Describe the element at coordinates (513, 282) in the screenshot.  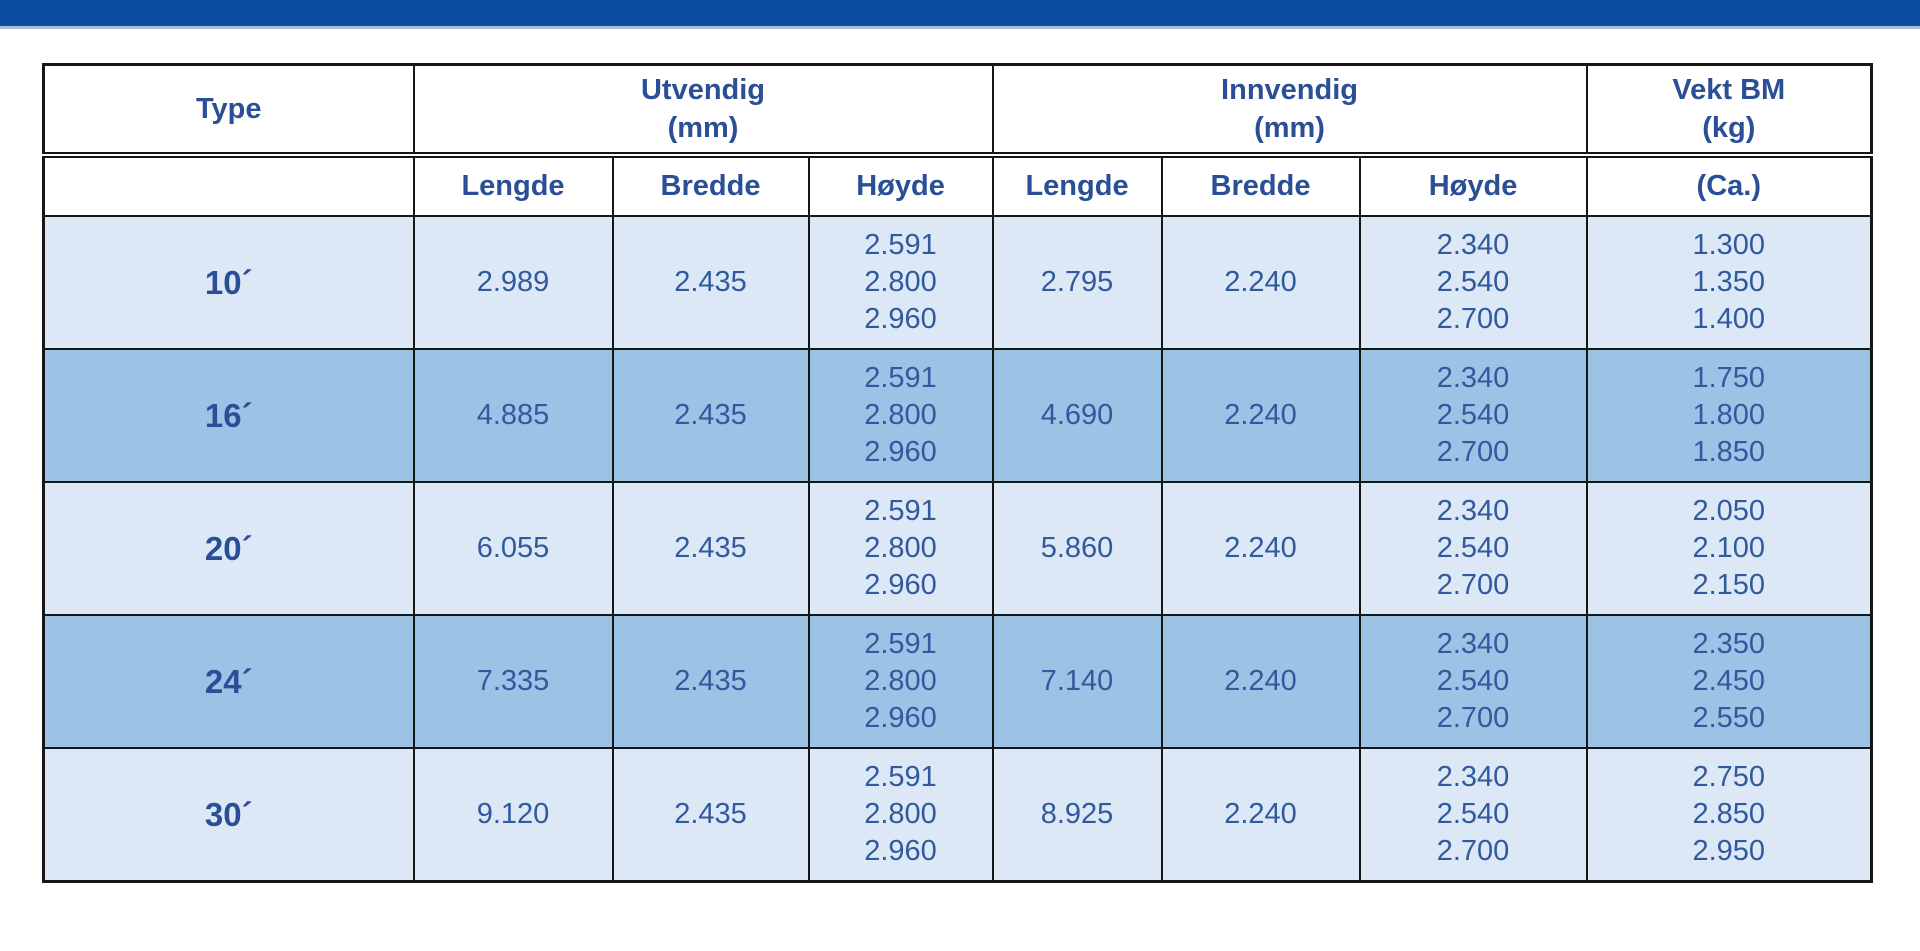
I see `cell-utvendig-lengde: 2.989` at that location.